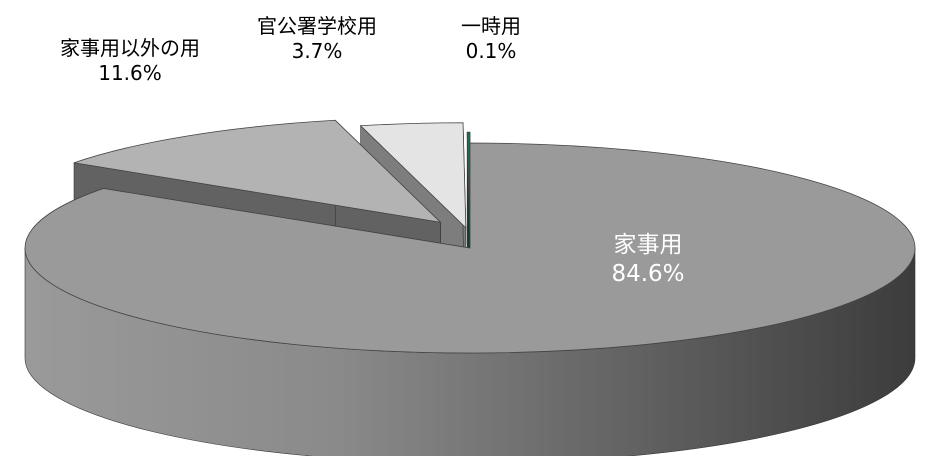  Describe the element at coordinates (130, 73) in the screenshot. I see `slice-value-other: 11.6%` at that location.